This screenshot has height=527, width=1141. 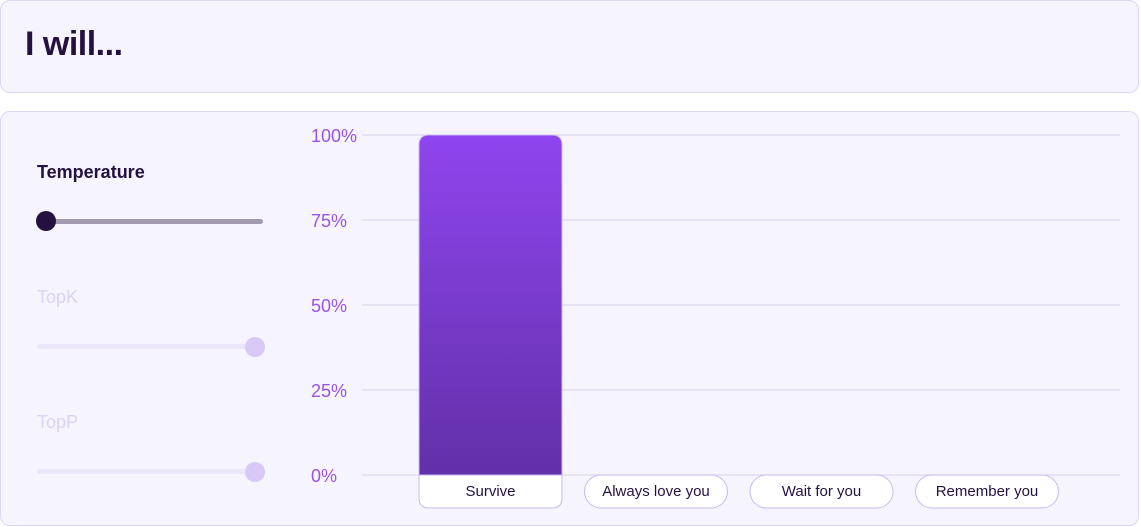 I want to click on bar-survive, so click(x=490, y=305).